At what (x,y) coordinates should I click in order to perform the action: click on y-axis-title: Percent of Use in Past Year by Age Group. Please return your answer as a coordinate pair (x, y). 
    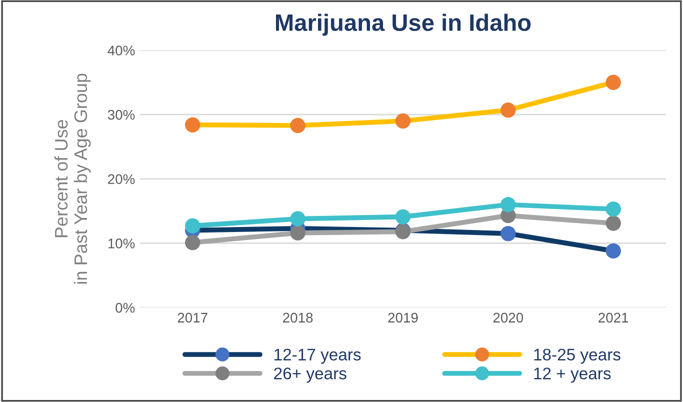
    Looking at the image, I should click on (72, 179).